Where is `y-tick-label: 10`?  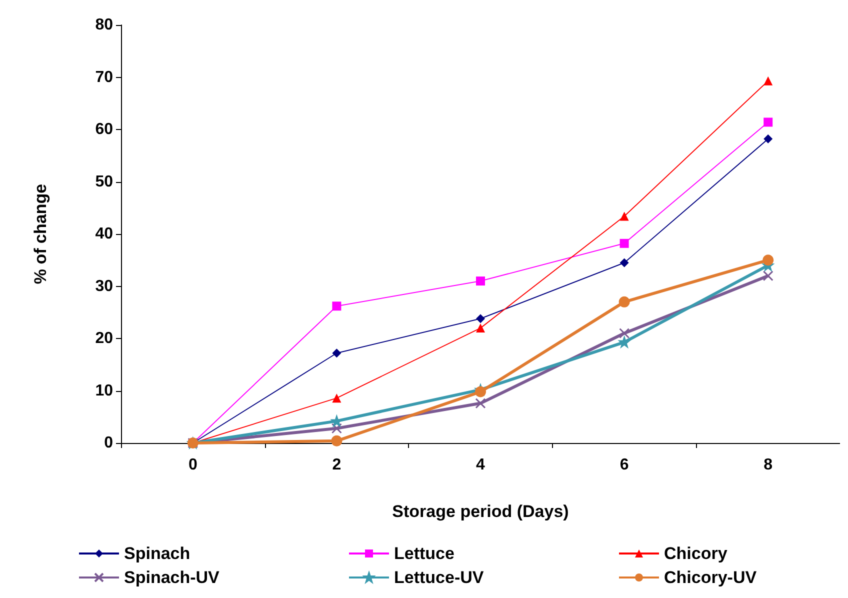 y-tick-label: 10 is located at coordinates (104, 391).